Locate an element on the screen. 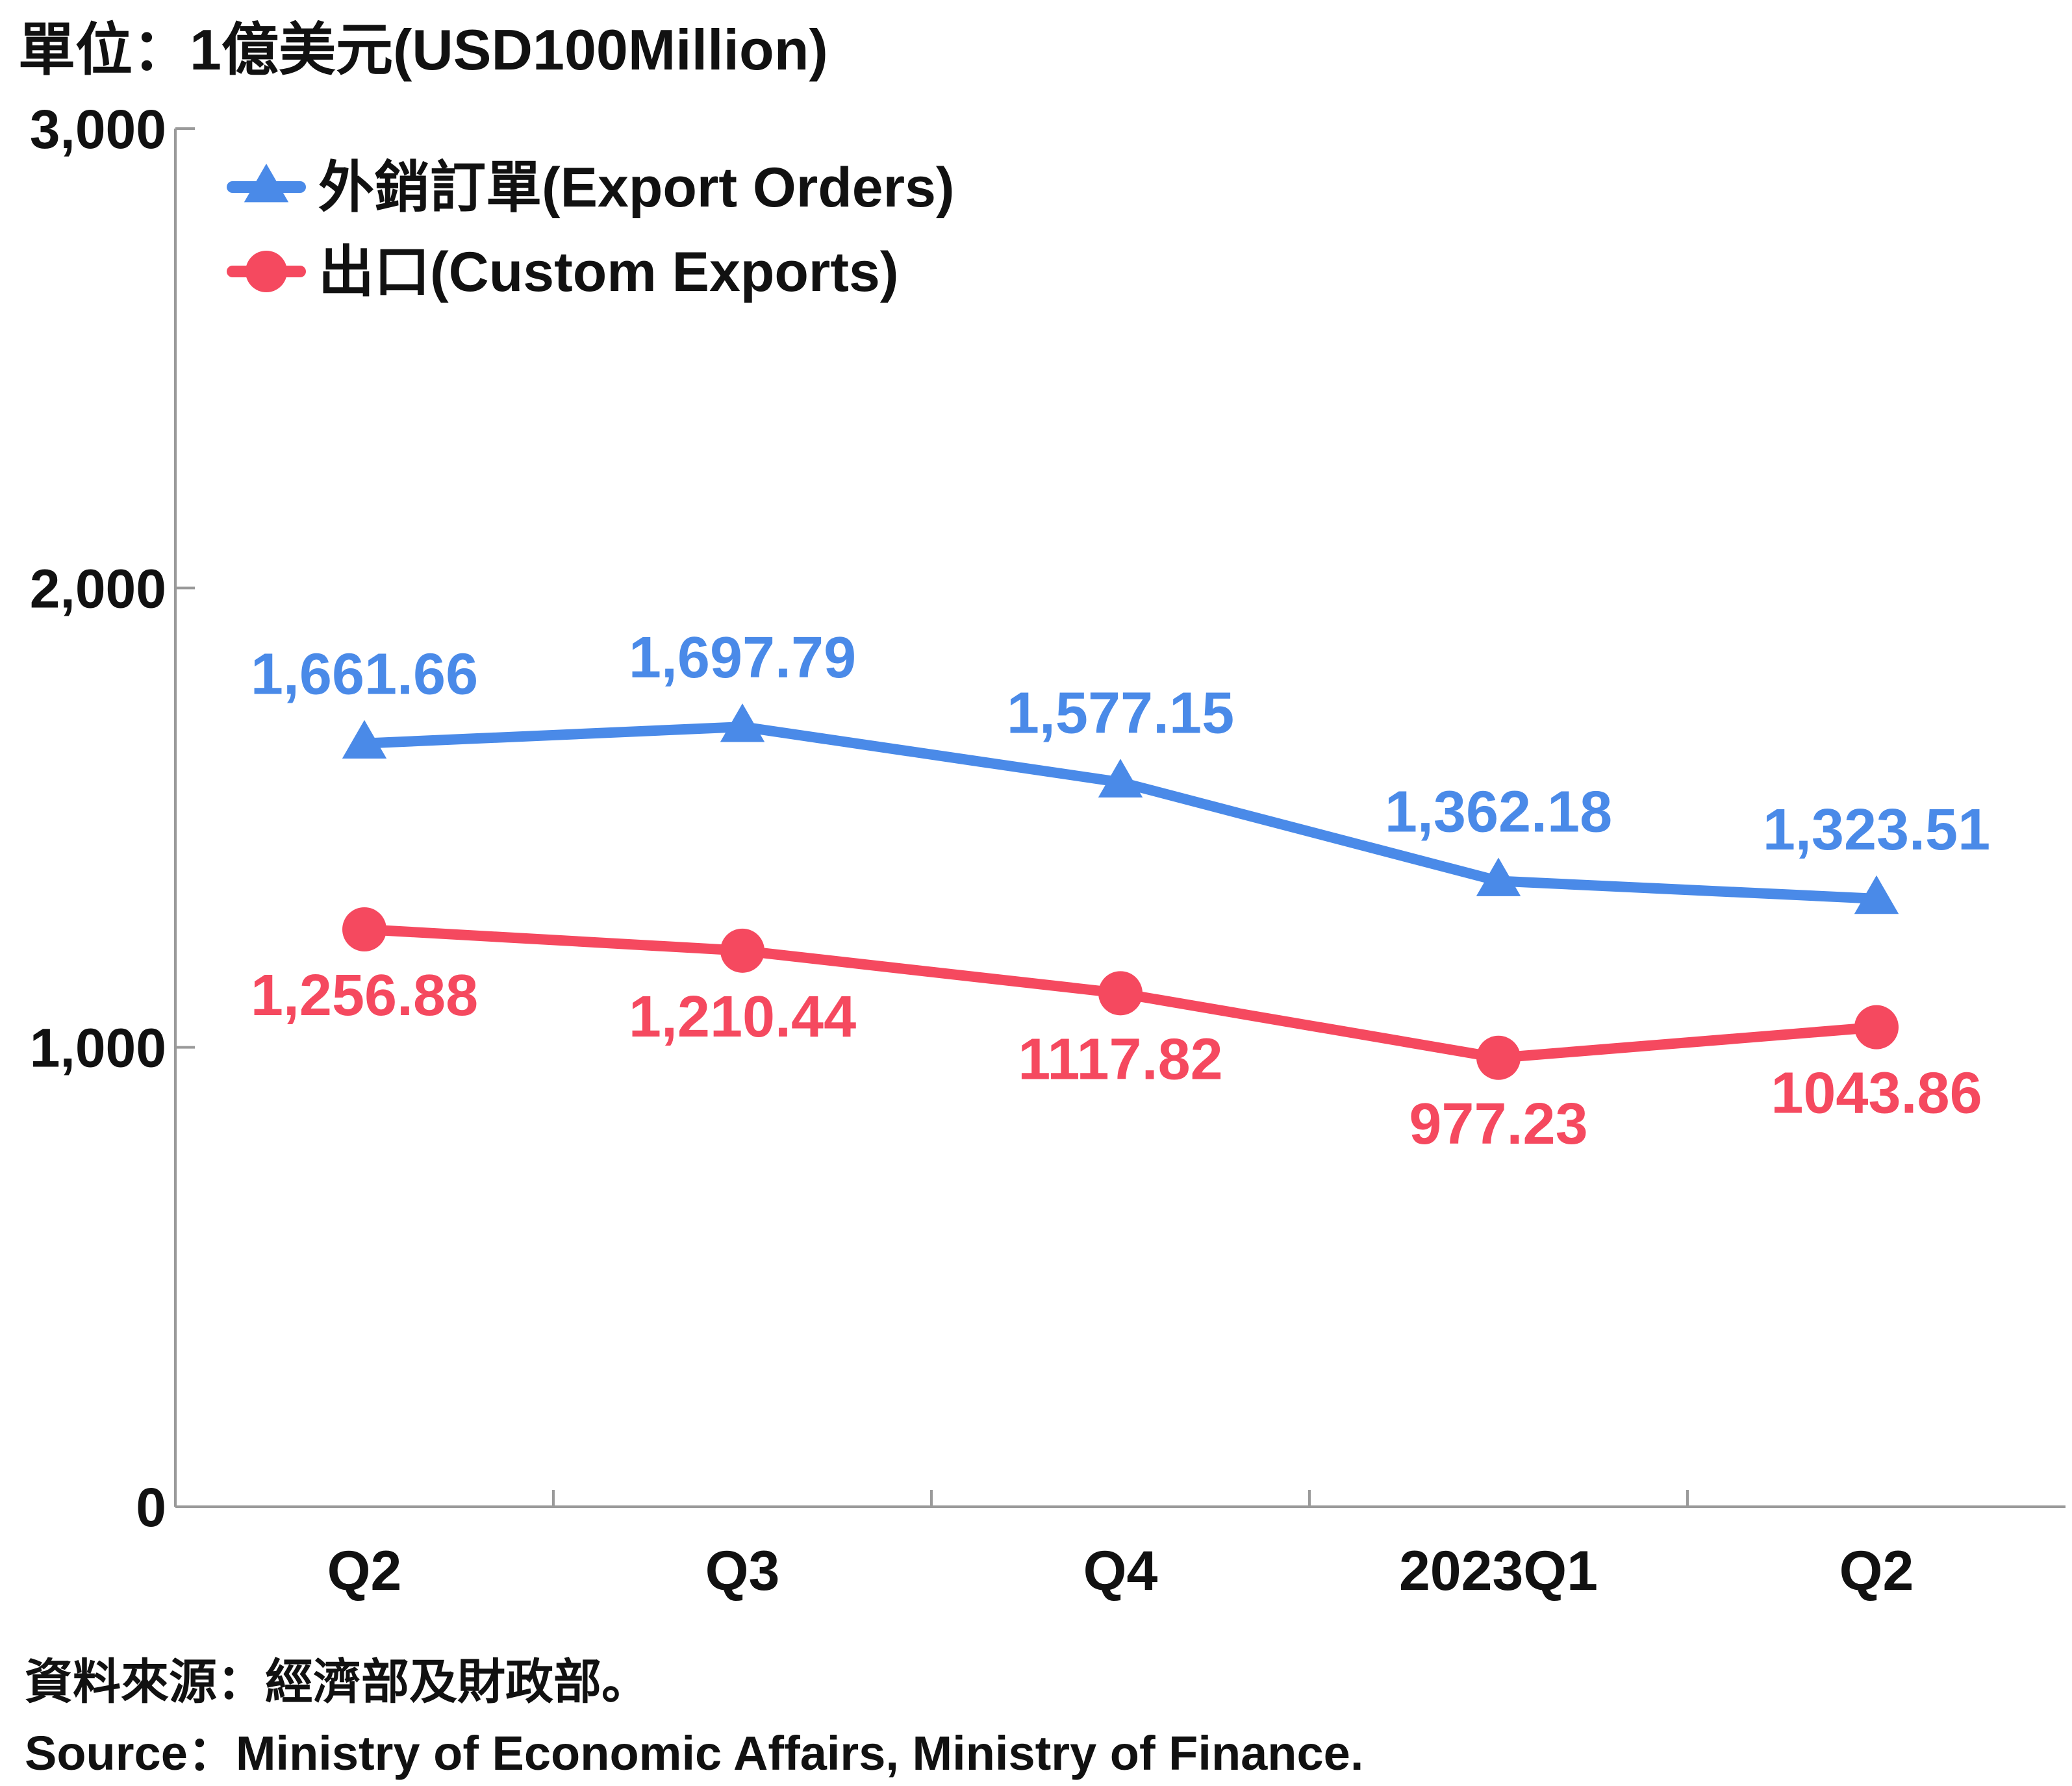 Image resolution: width=2072 pixels, height=1786 pixels. source-chinese: 資料來源：經濟部及財政部。 is located at coordinates (338, 1682).